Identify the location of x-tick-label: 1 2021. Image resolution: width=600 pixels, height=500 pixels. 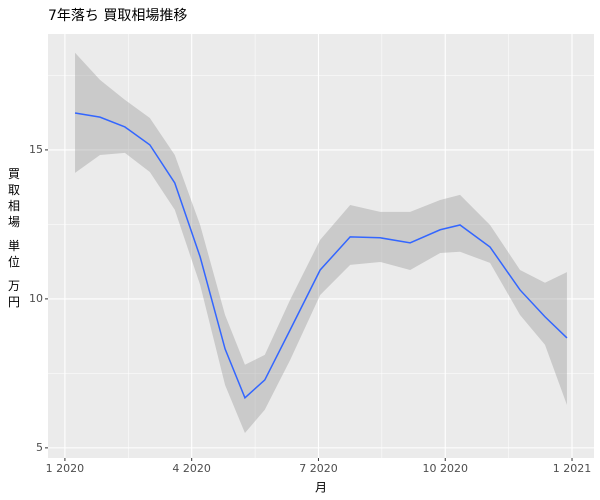
(572, 468).